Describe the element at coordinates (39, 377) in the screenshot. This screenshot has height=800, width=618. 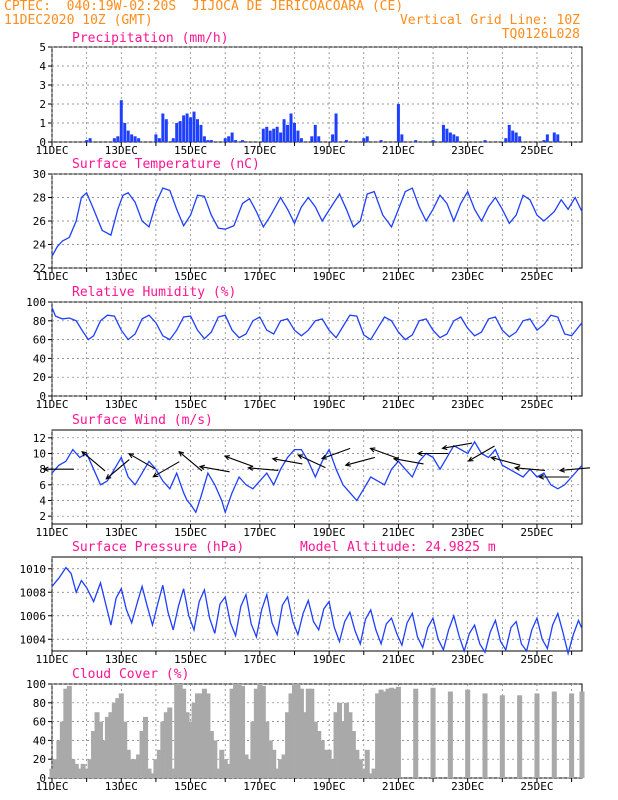
I see `humidity-ytick-label: 20` at that location.